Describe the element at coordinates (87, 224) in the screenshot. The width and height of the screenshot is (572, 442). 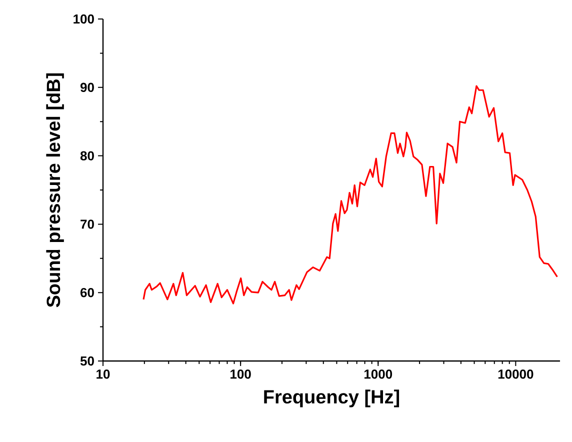
I see `y-tick-label: 70` at that location.